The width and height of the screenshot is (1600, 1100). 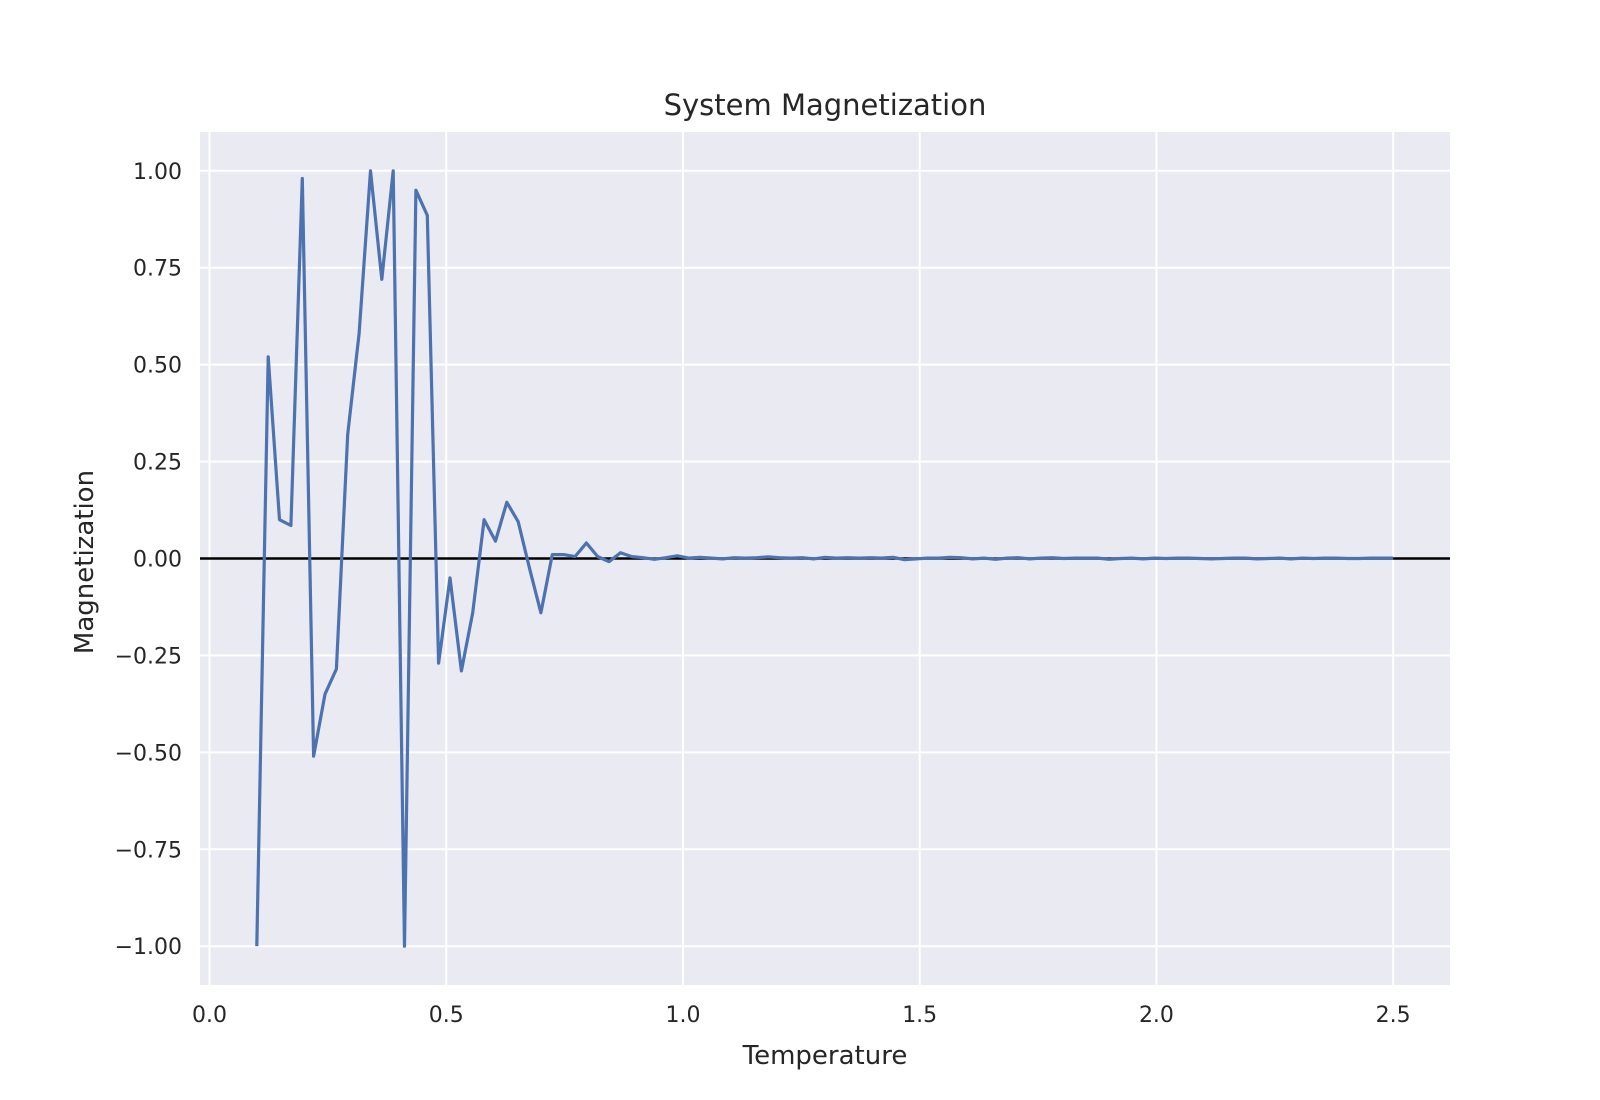 I want to click on y-tick-label: −0.50, so click(x=148, y=753).